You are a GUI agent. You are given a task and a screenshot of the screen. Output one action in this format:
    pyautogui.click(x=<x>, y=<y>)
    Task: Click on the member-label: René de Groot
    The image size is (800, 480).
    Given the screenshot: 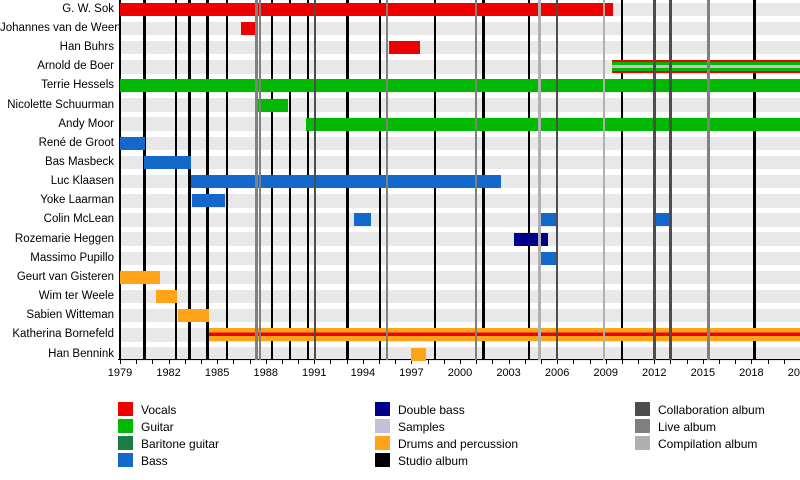 What is the action you would take?
    pyautogui.click(x=76, y=142)
    